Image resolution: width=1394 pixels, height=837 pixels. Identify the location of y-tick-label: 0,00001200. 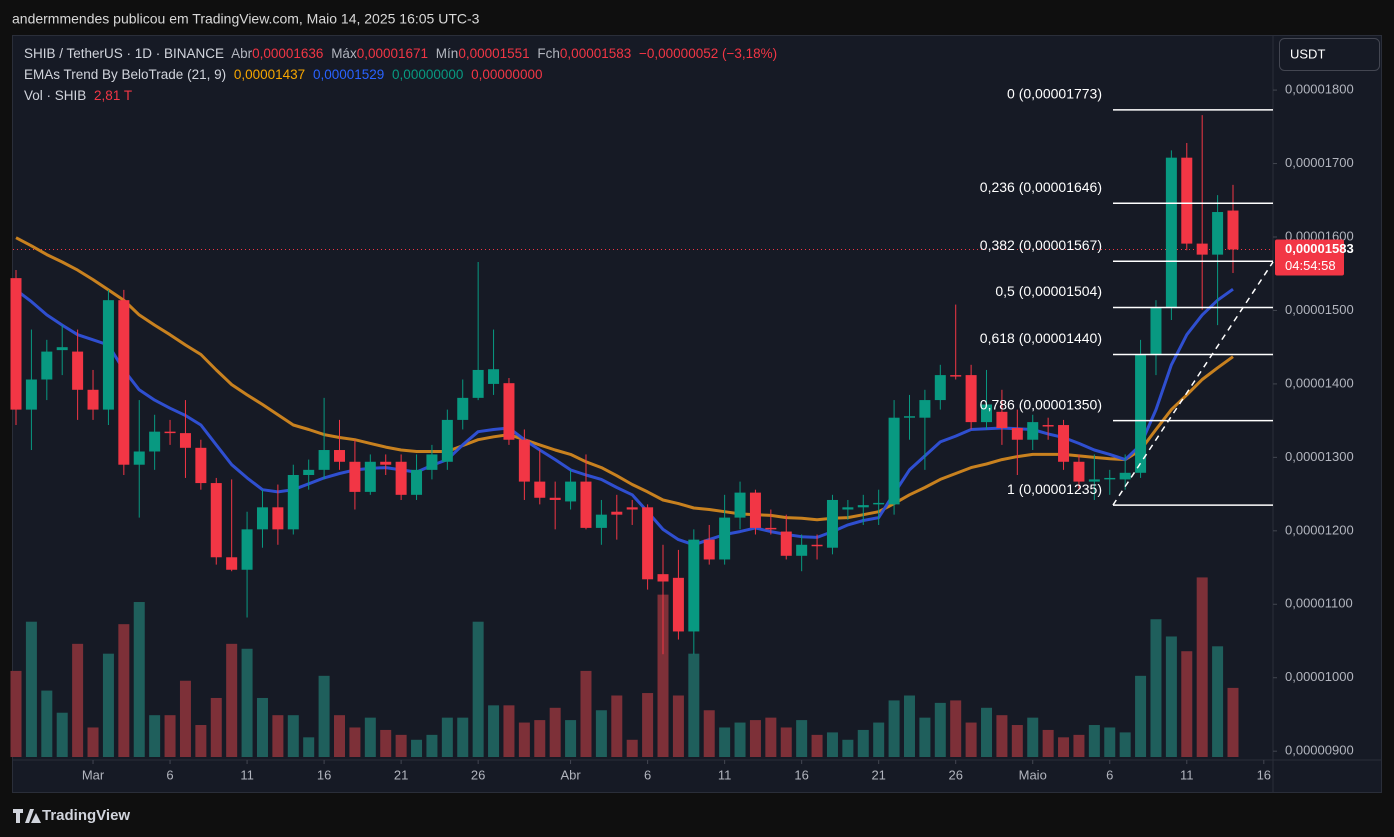
(1319, 529).